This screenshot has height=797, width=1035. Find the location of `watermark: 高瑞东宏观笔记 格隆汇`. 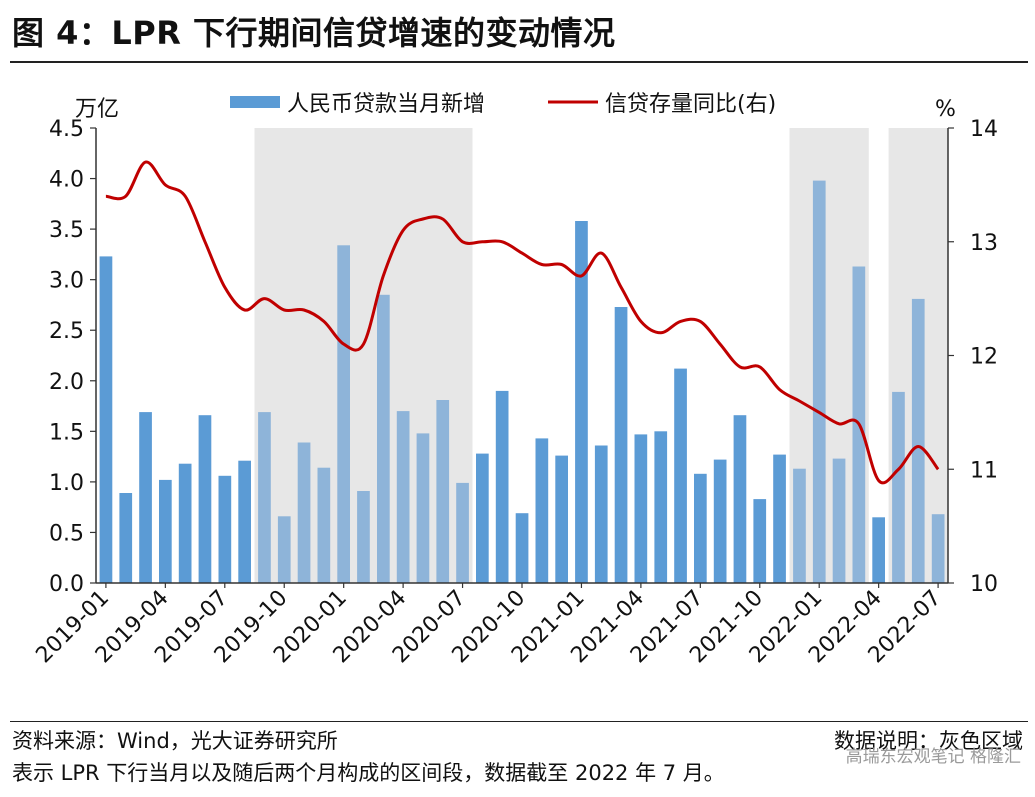

watermark: 高瑞东宏观笔记 格隆汇 is located at coordinates (933, 757).